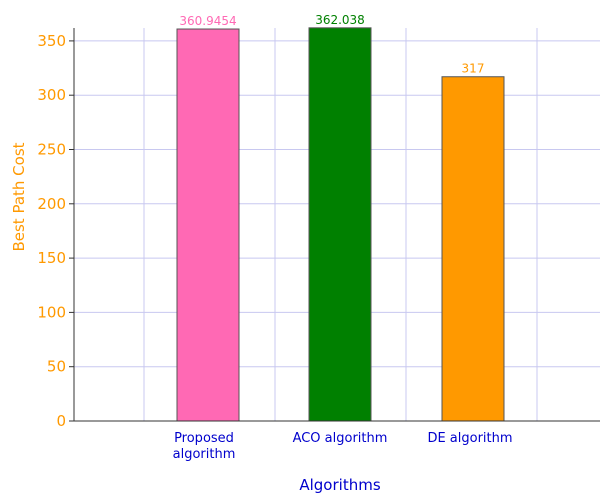 The height and width of the screenshot is (495, 601). What do you see at coordinates (55, 231) in the screenshot?
I see `y-tick-labels: 0 50 100 150 200 250 300 350` at bounding box center [55, 231].